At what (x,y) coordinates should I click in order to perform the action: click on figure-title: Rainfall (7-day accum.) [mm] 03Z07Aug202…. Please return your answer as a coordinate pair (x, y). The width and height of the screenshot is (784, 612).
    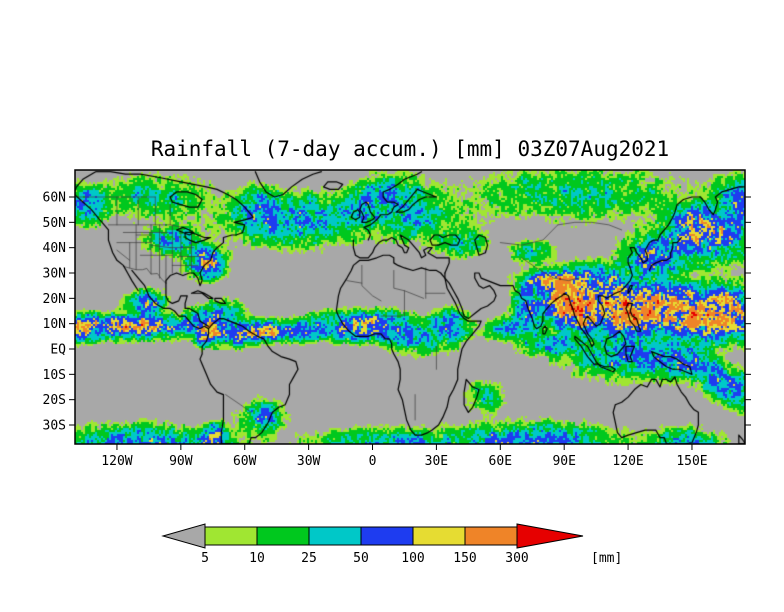
    Looking at the image, I should click on (410, 149).